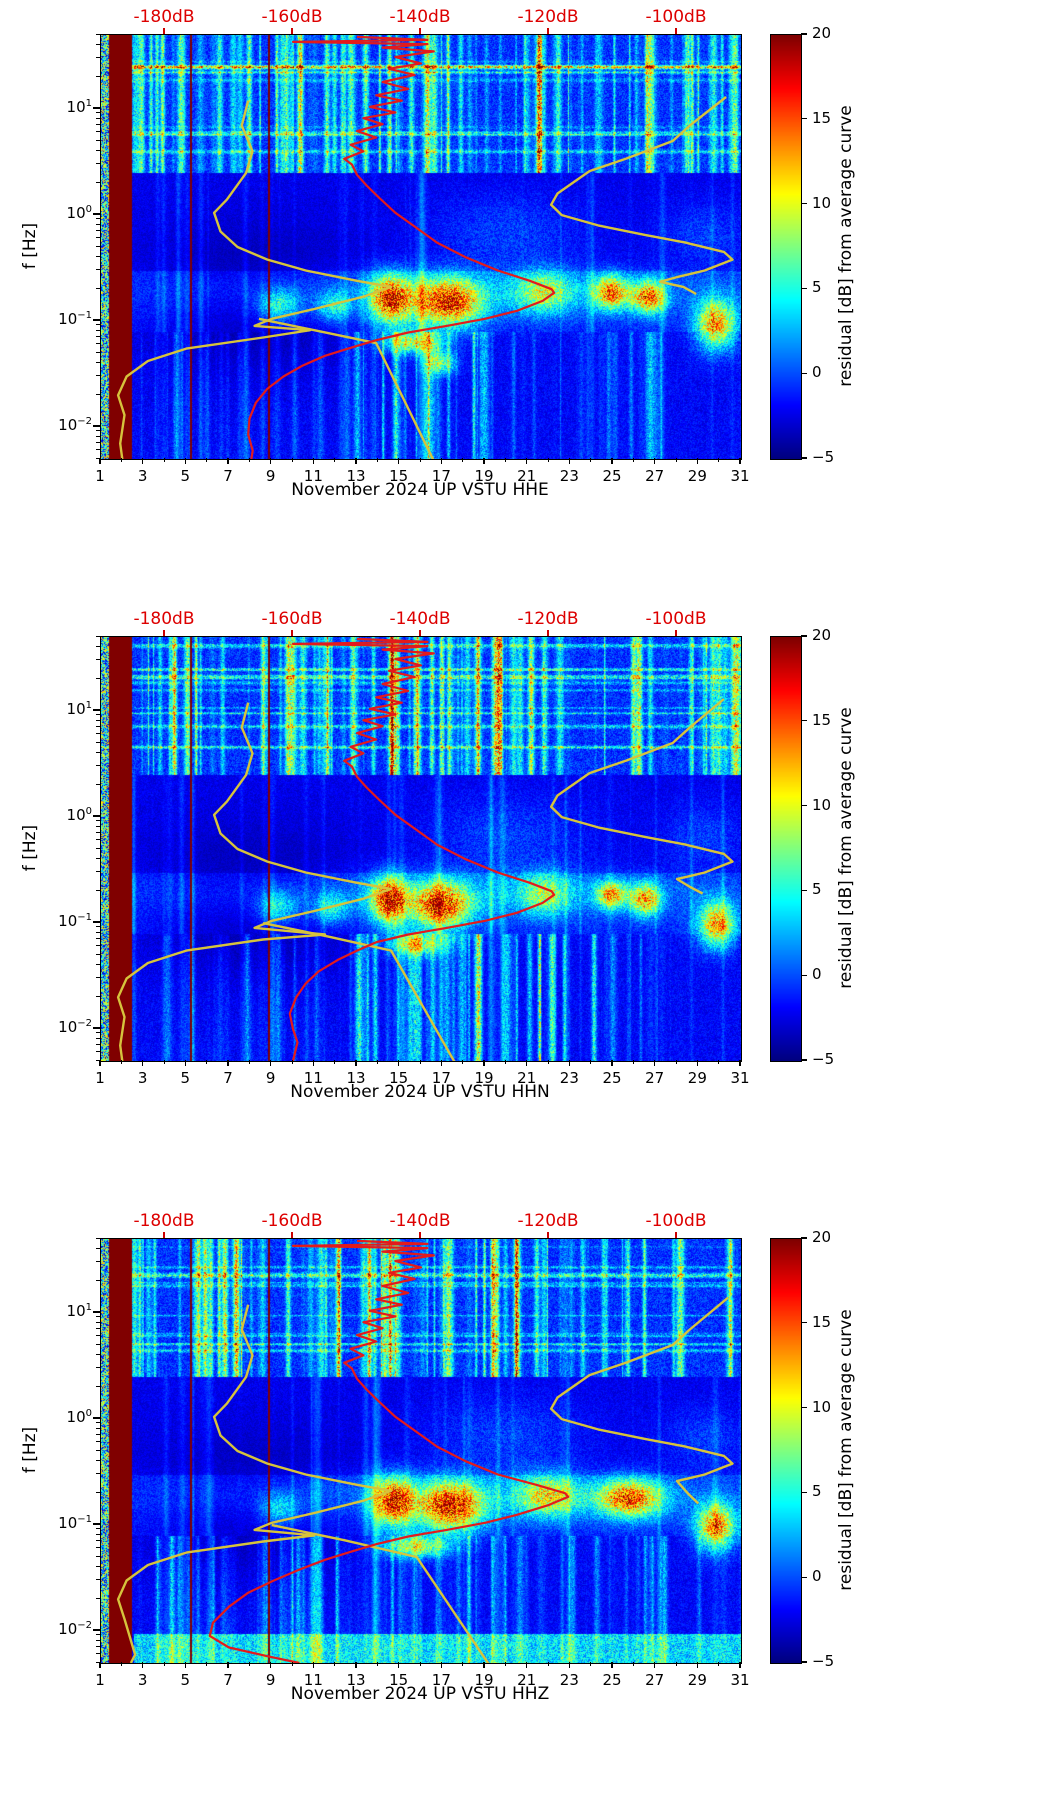 This screenshot has height=1806, width=1052. Describe the element at coordinates (399, 476) in the screenshot. I see `x-tick-label: 15` at that location.